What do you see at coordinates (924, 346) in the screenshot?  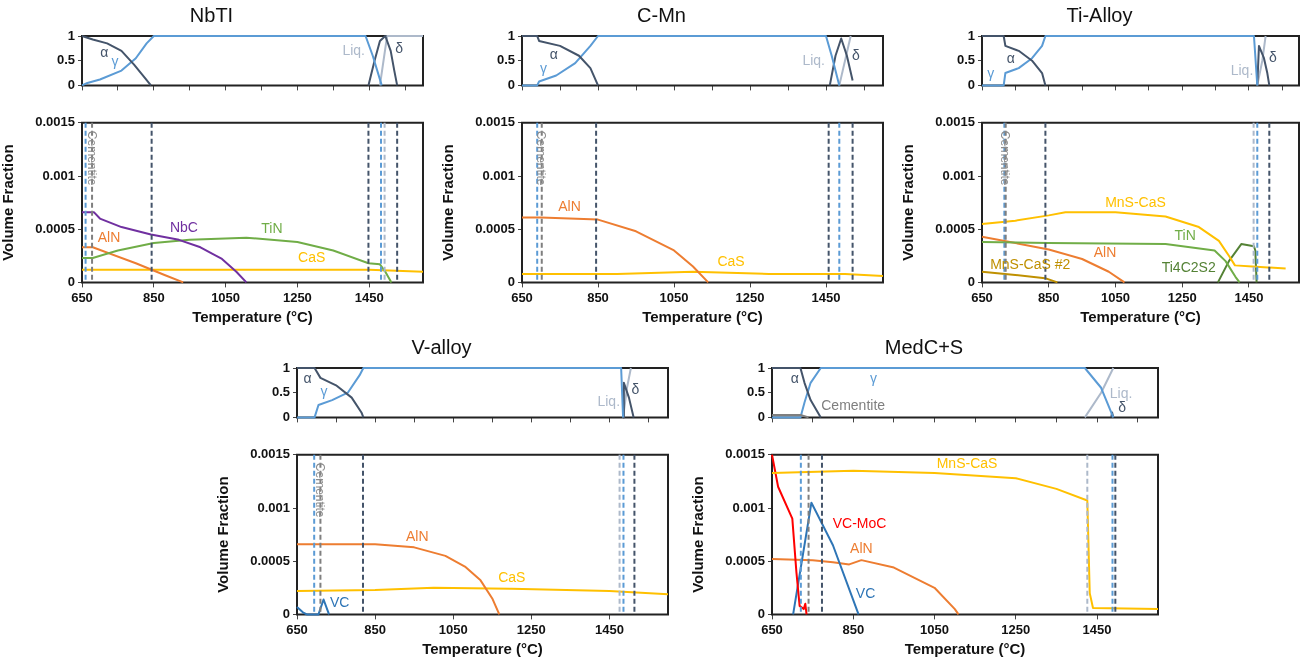 I see `chart-title: MedC+S` at bounding box center [924, 346].